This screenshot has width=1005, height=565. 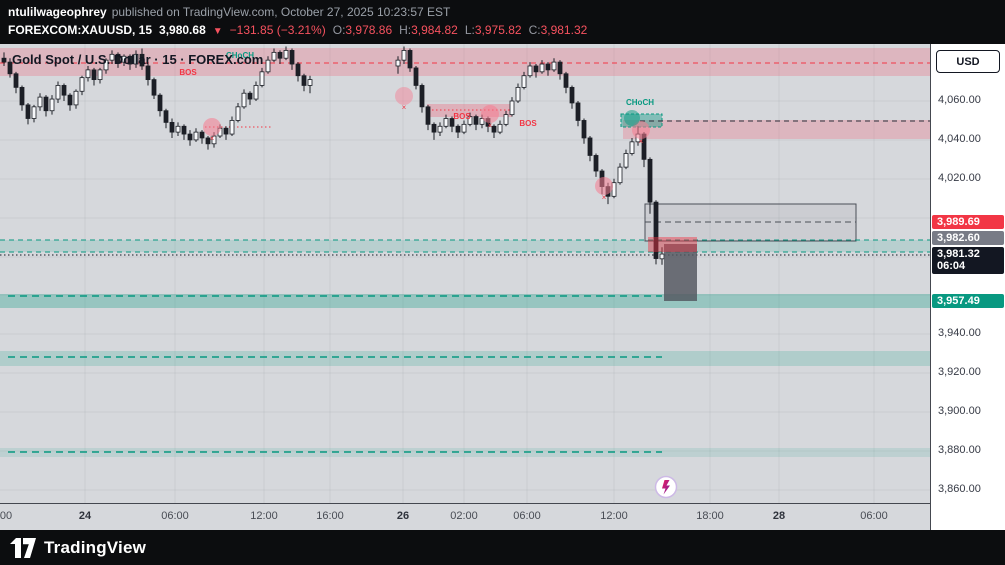 What do you see at coordinates (959, 372) in the screenshot?
I see `price-tick: 3,920.00` at bounding box center [959, 372].